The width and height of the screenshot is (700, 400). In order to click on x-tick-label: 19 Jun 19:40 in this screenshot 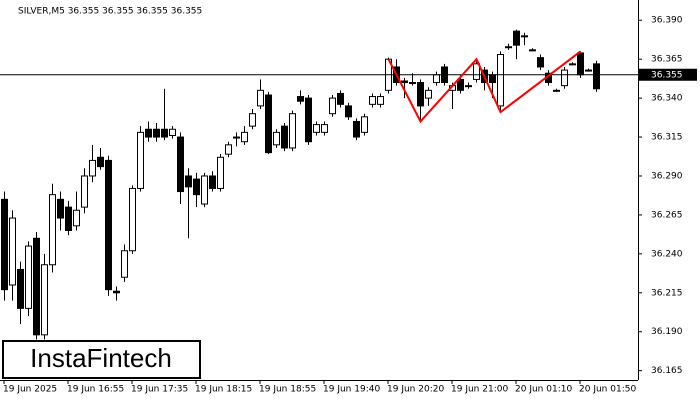, I will do `click(351, 390)`.